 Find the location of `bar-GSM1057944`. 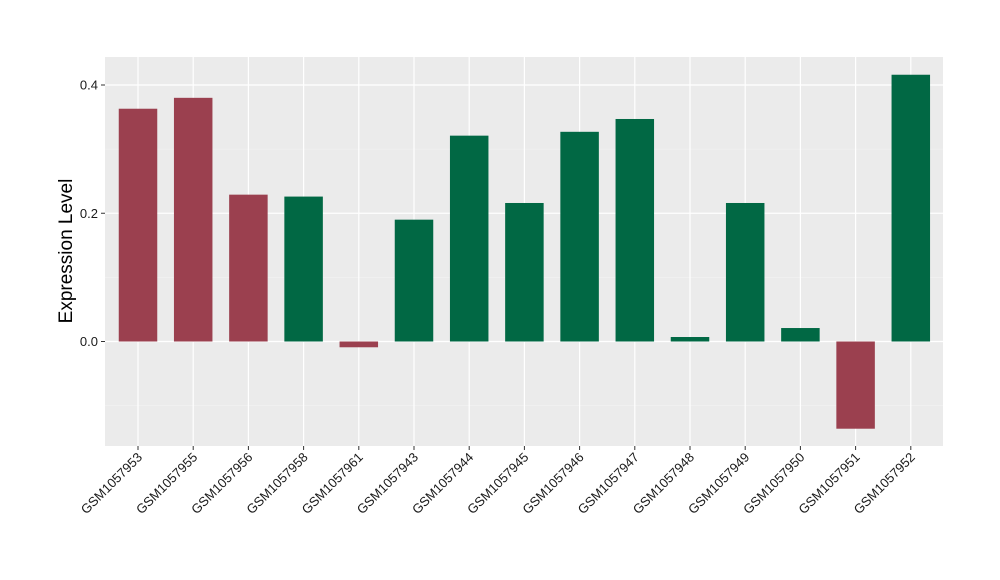

bar-GSM1057944 is located at coordinates (469, 238).